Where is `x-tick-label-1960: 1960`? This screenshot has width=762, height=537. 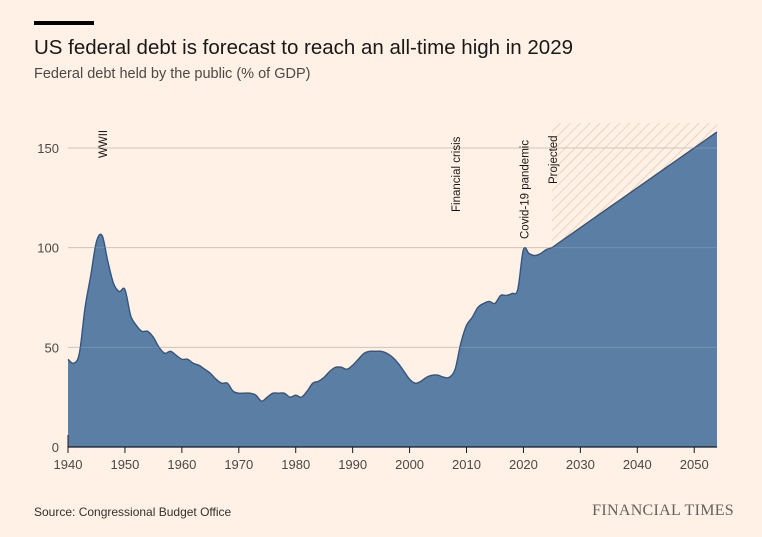 x-tick-label-1960: 1960 is located at coordinates (181, 464).